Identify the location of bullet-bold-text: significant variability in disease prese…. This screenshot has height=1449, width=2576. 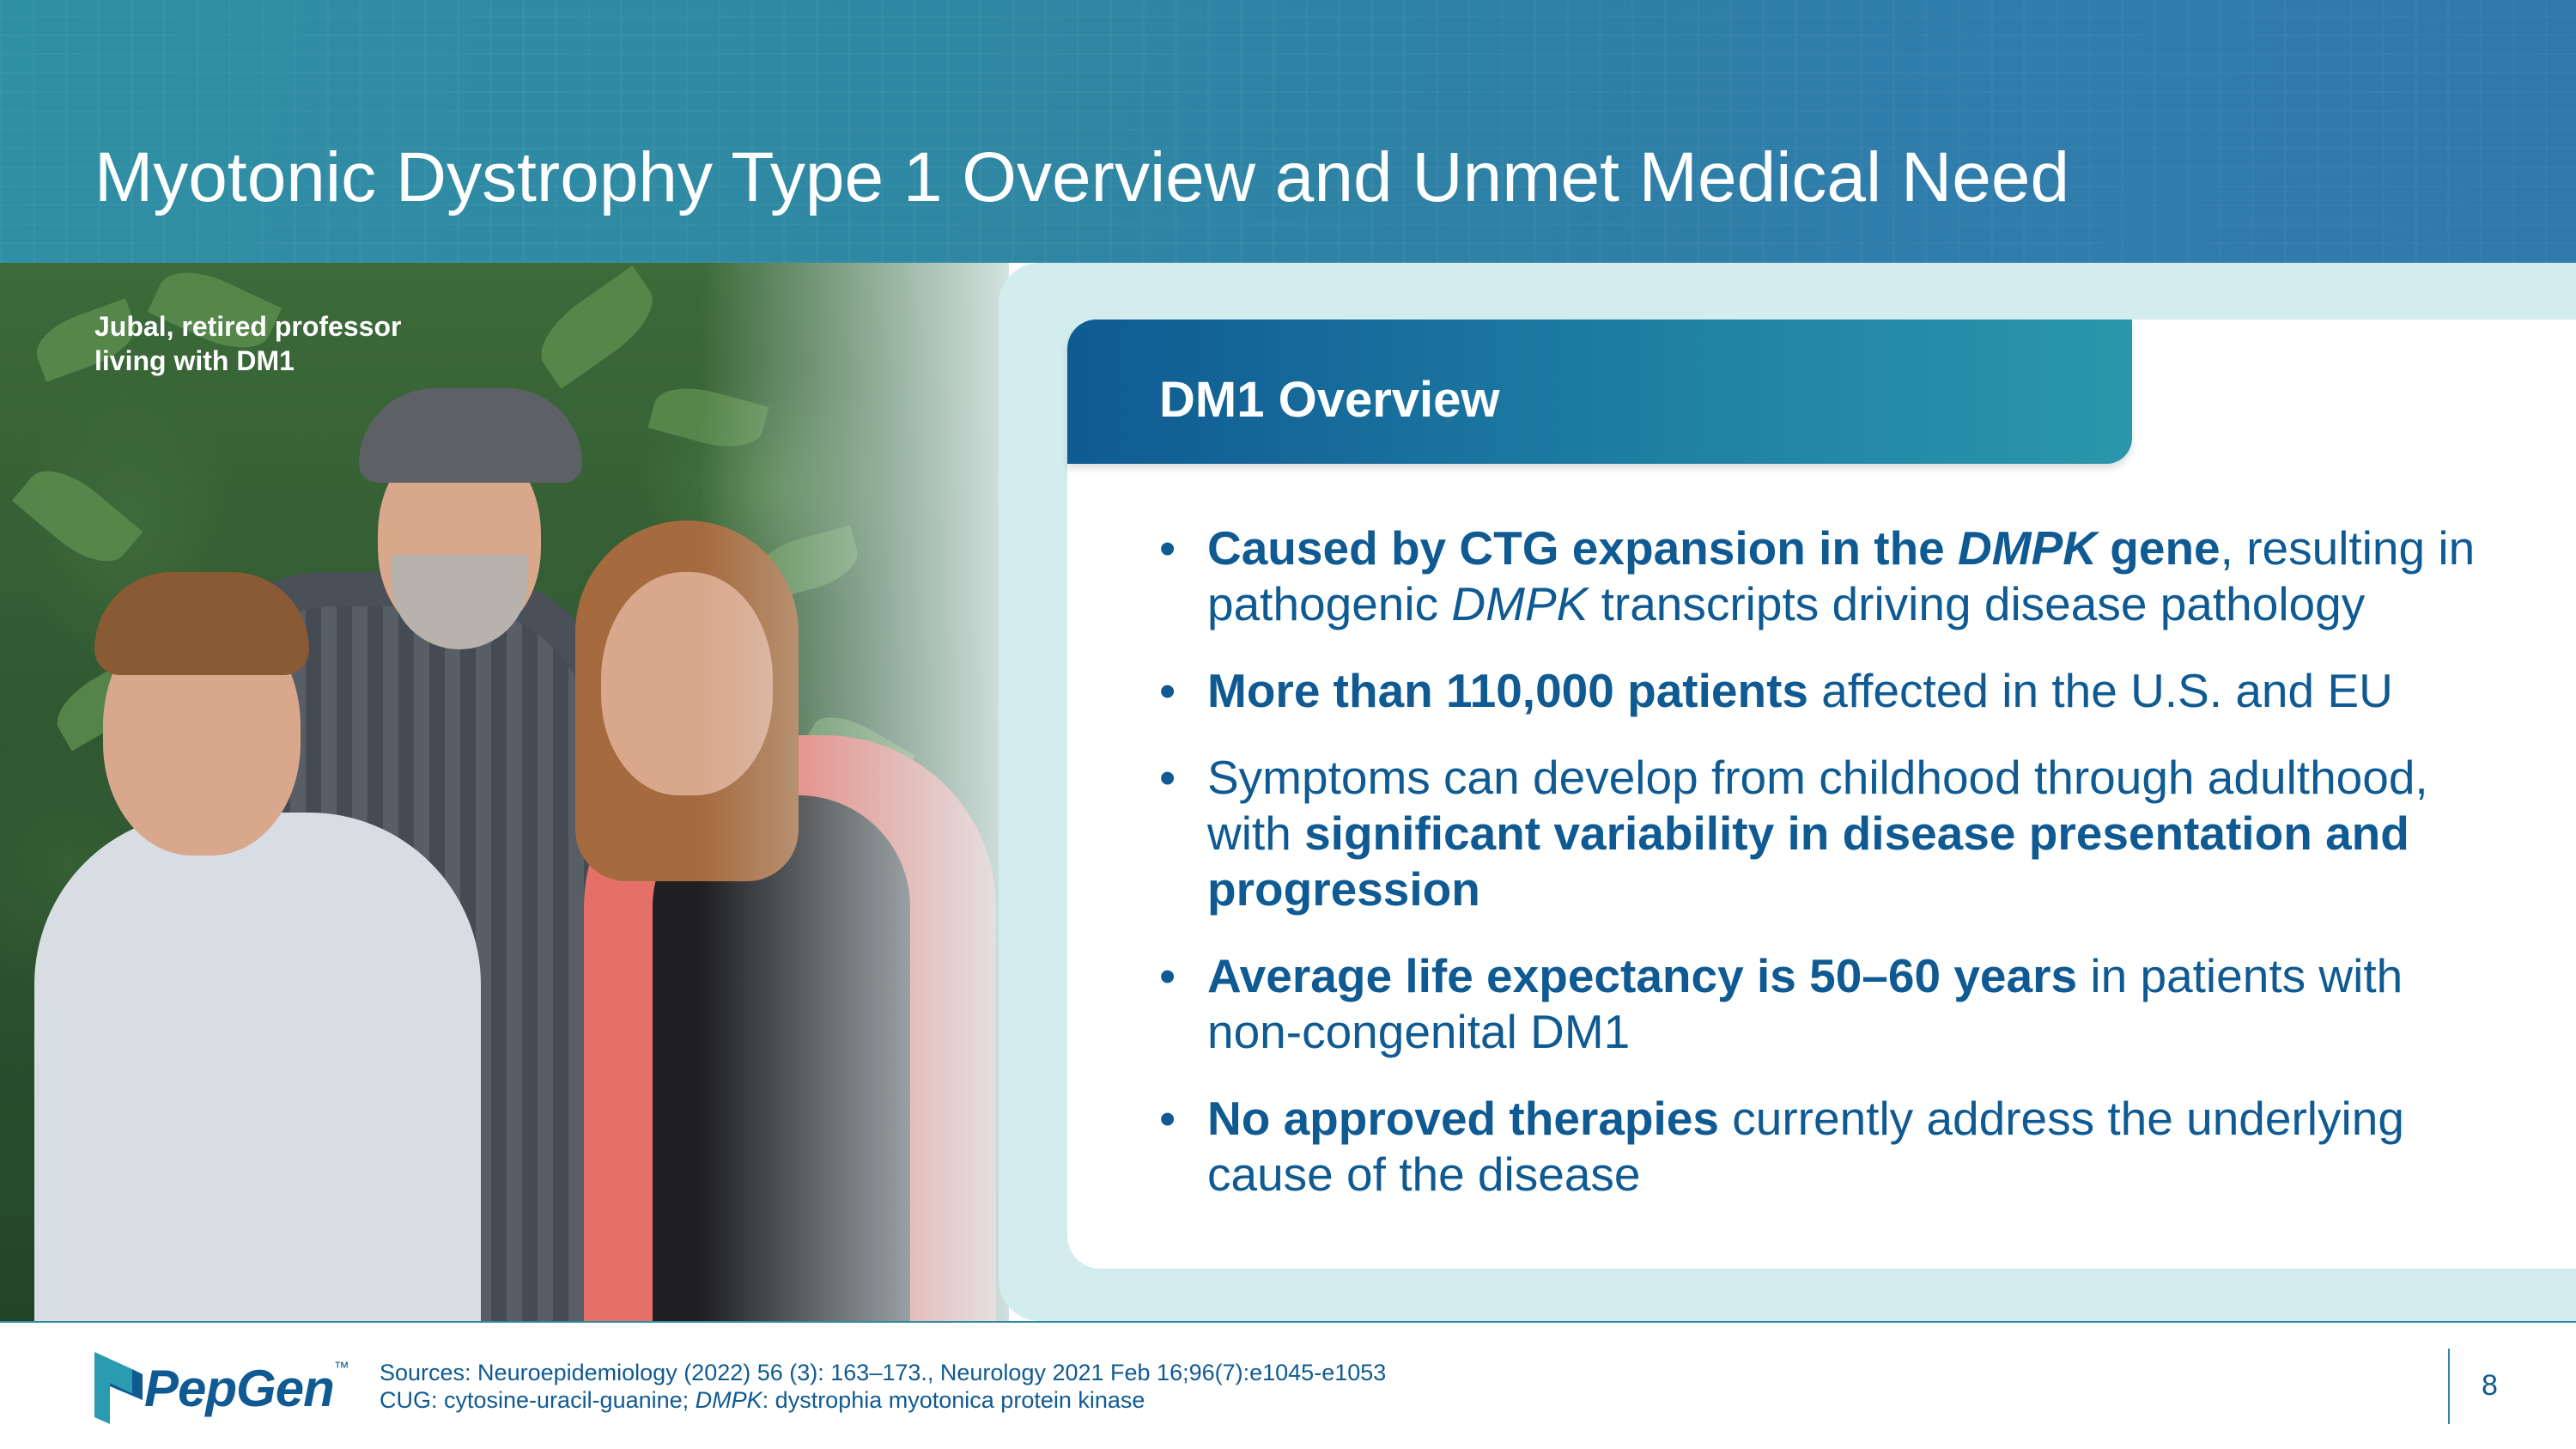
(1808, 861).